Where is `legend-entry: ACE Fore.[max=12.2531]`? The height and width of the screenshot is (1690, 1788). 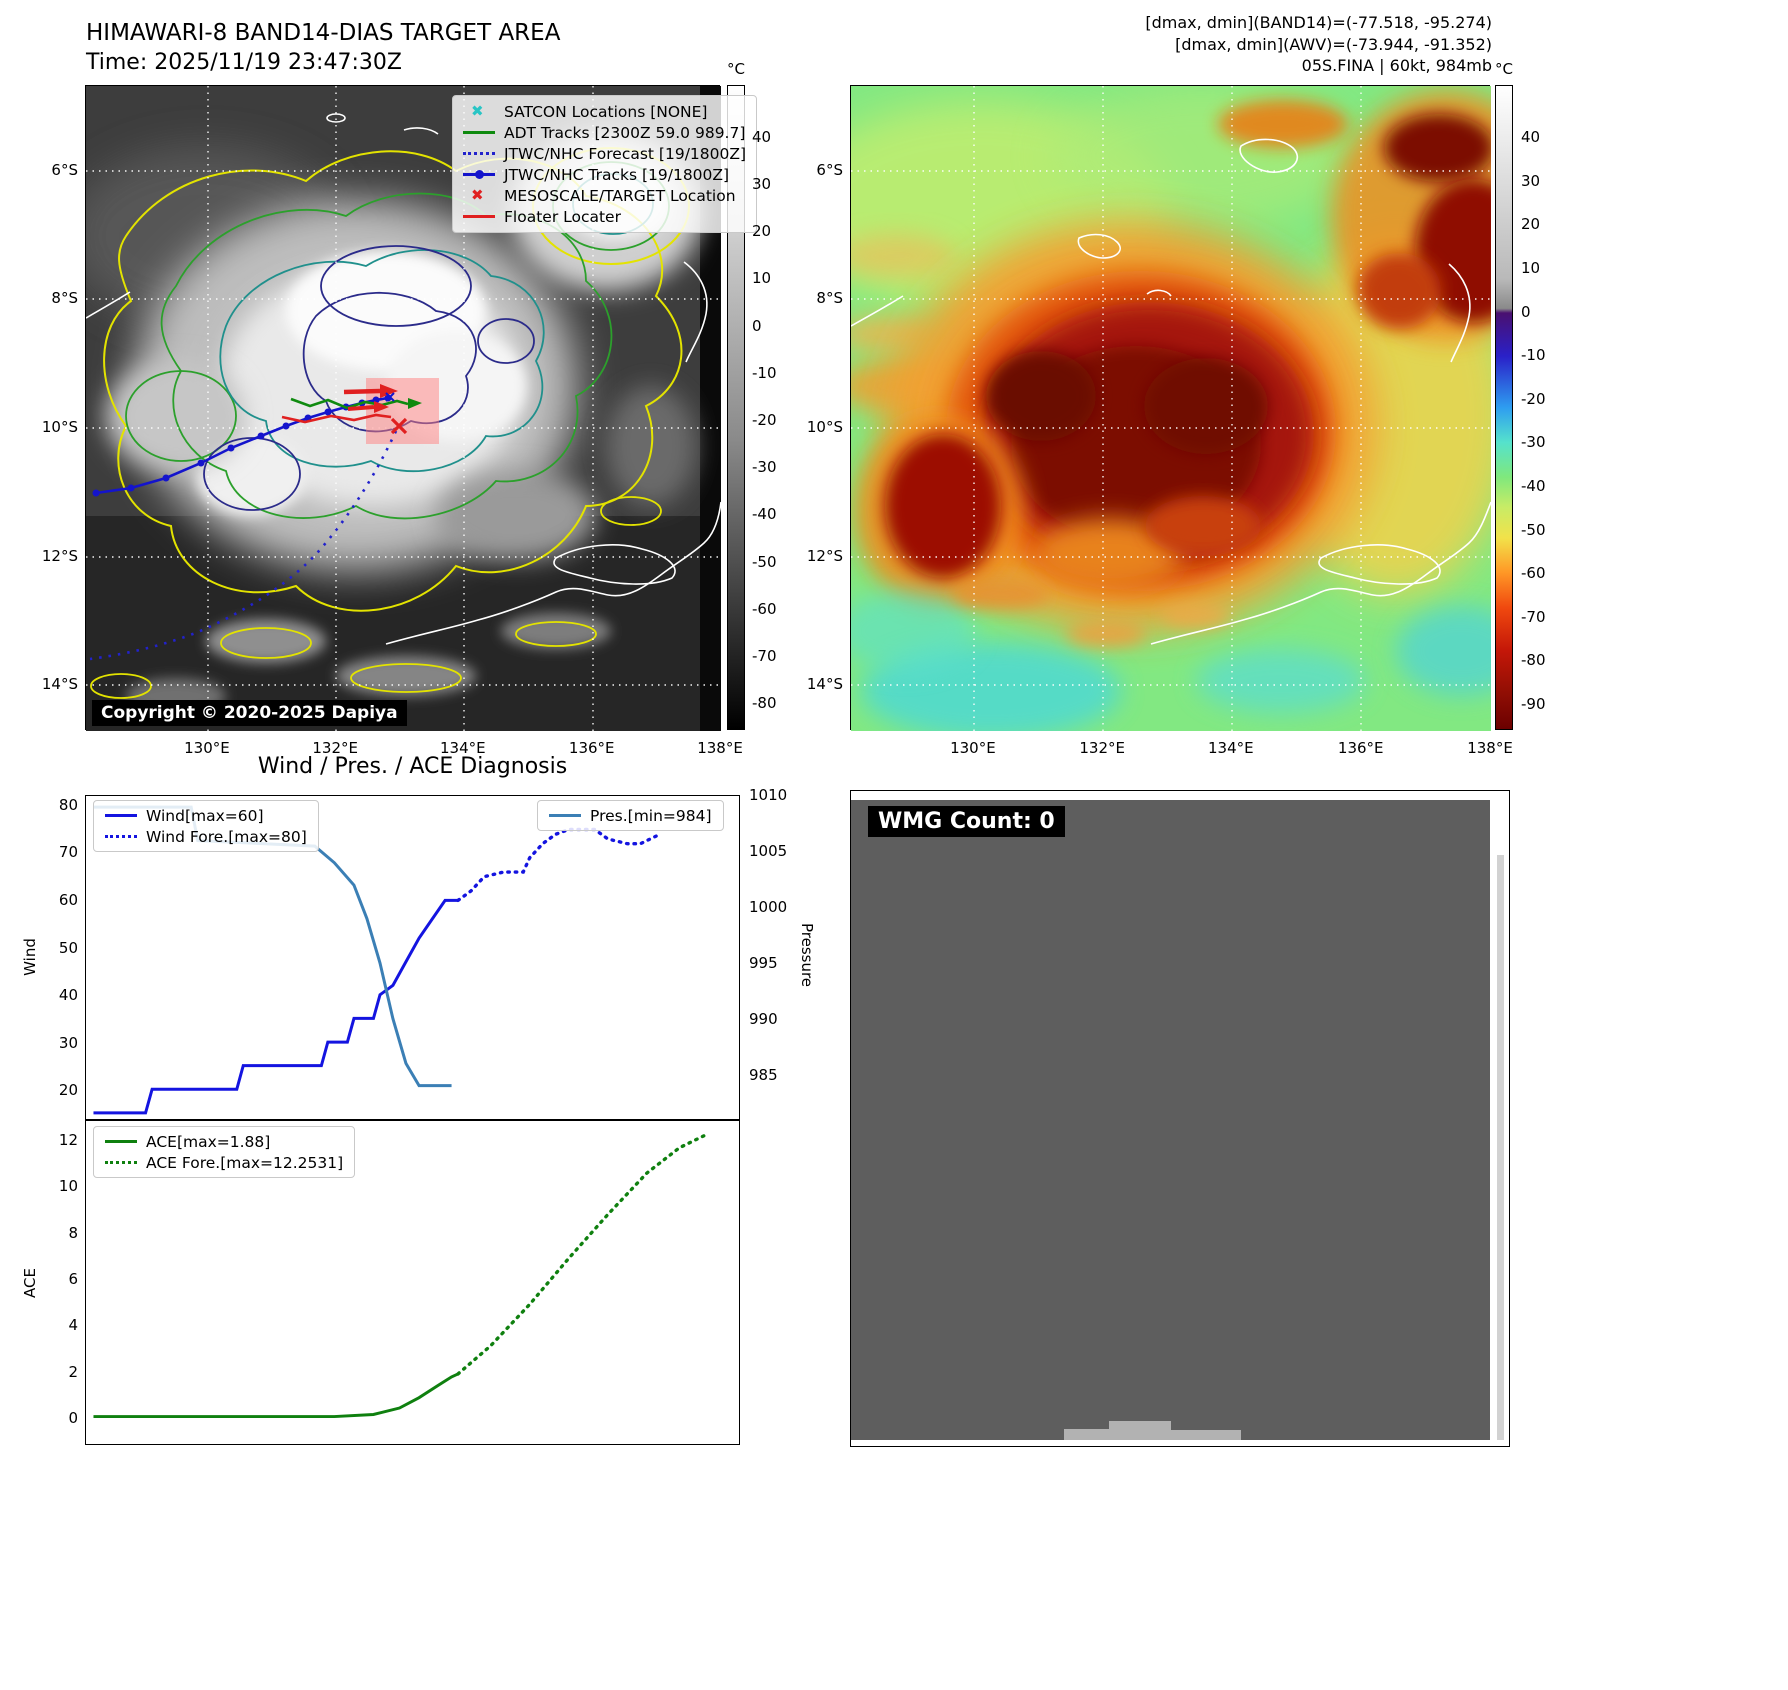
legend-entry: ACE Fore.[max=12.2531] is located at coordinates (224, 1162).